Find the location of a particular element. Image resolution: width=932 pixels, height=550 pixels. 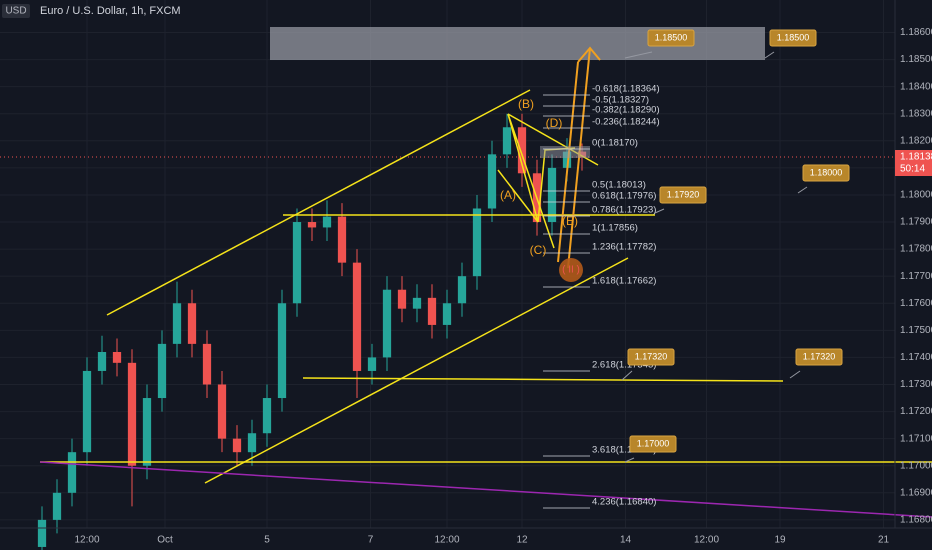

y-tick-label: 1.18400 is located at coordinates (916, 86).